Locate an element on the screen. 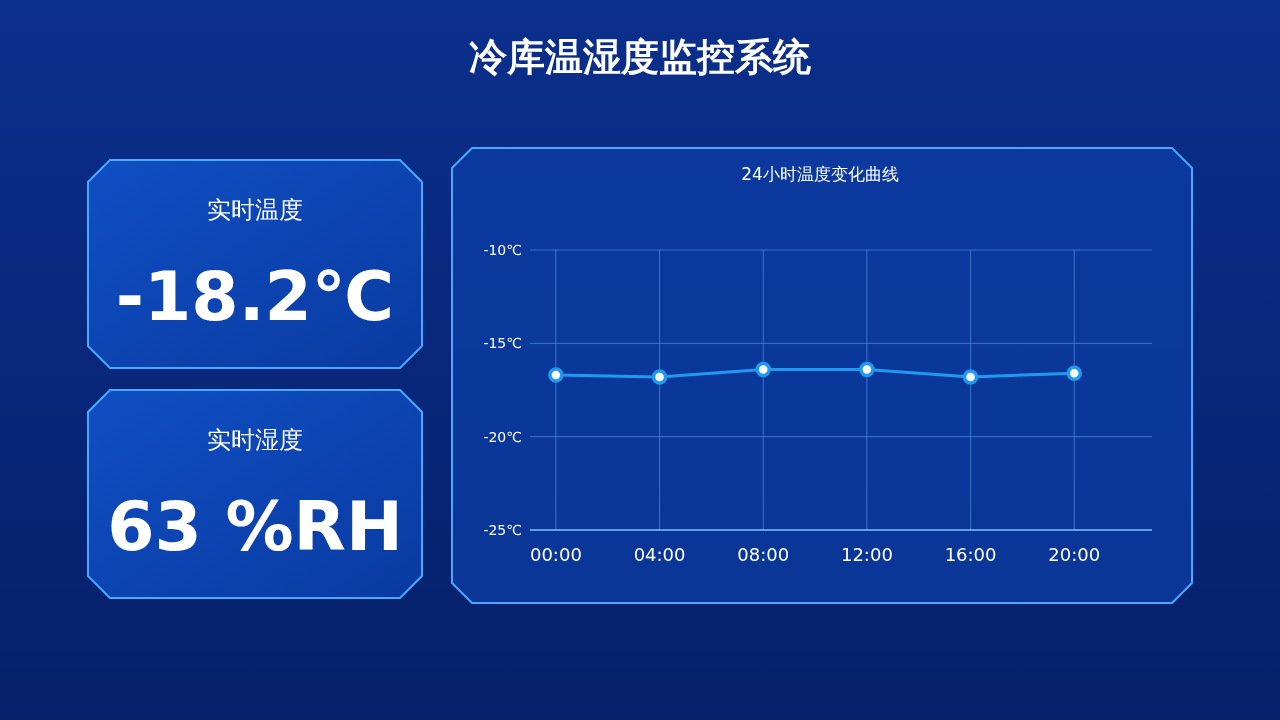 Image resolution: width=1280 pixels, height=720 pixels. text: -18.2℃ is located at coordinates (255, 296).